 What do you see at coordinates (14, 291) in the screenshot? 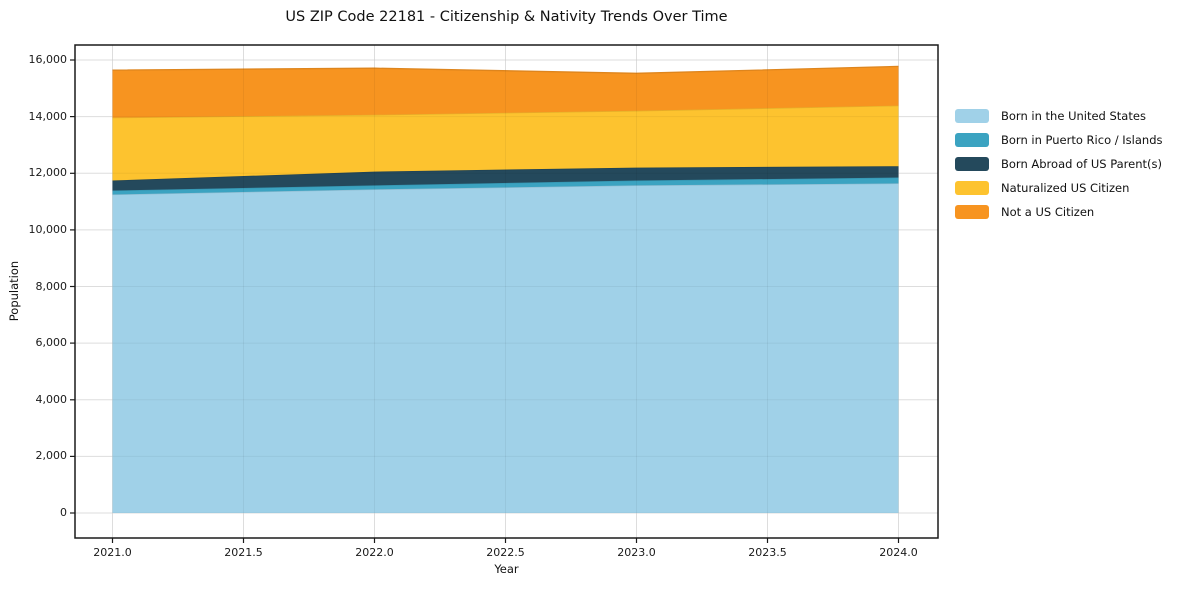
I see `y-axis-label: Population` at bounding box center [14, 291].